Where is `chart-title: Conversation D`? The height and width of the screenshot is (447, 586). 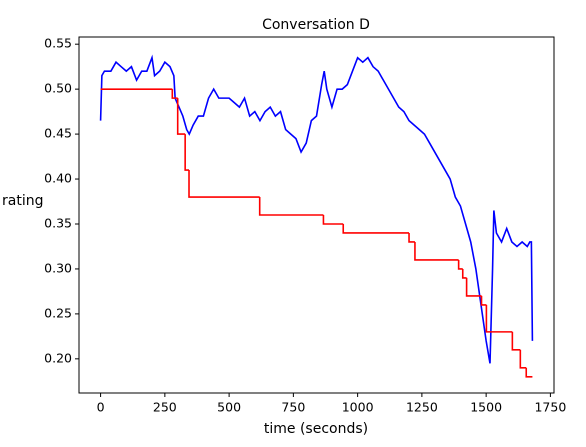 chart-title: Conversation D is located at coordinates (316, 25).